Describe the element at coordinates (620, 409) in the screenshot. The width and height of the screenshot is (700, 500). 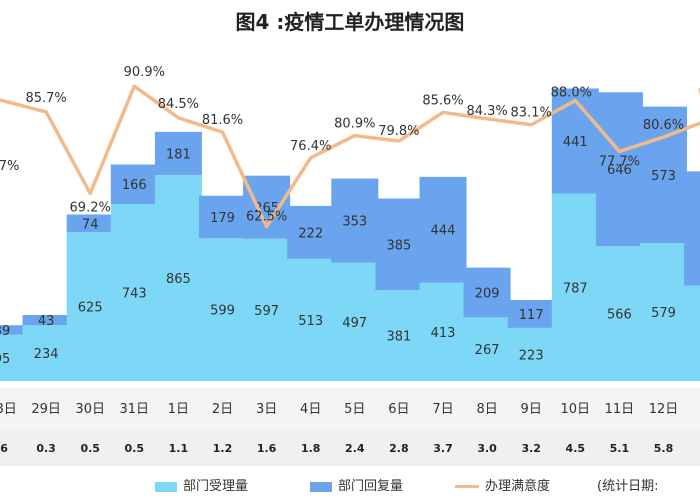
I see `category-label-14: 11日` at that location.